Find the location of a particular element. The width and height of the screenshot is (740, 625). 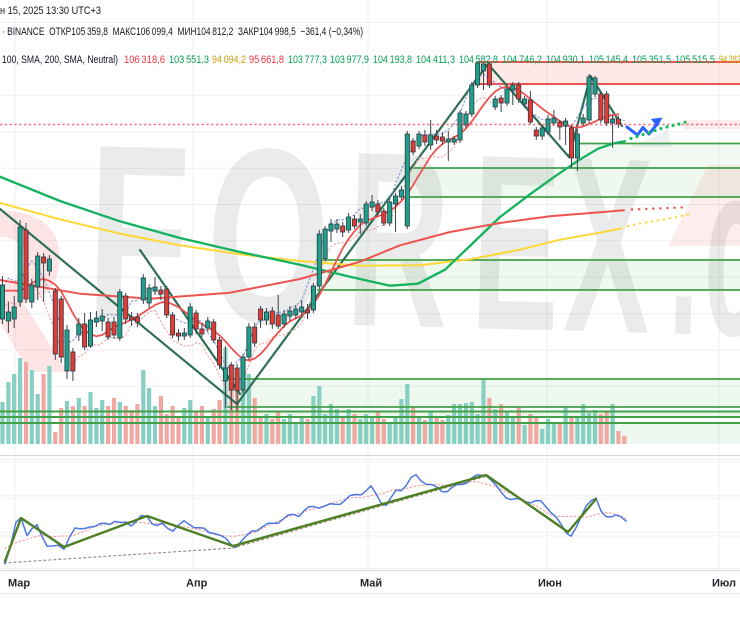

svg-text: 104 930,1 is located at coordinates (565, 60).